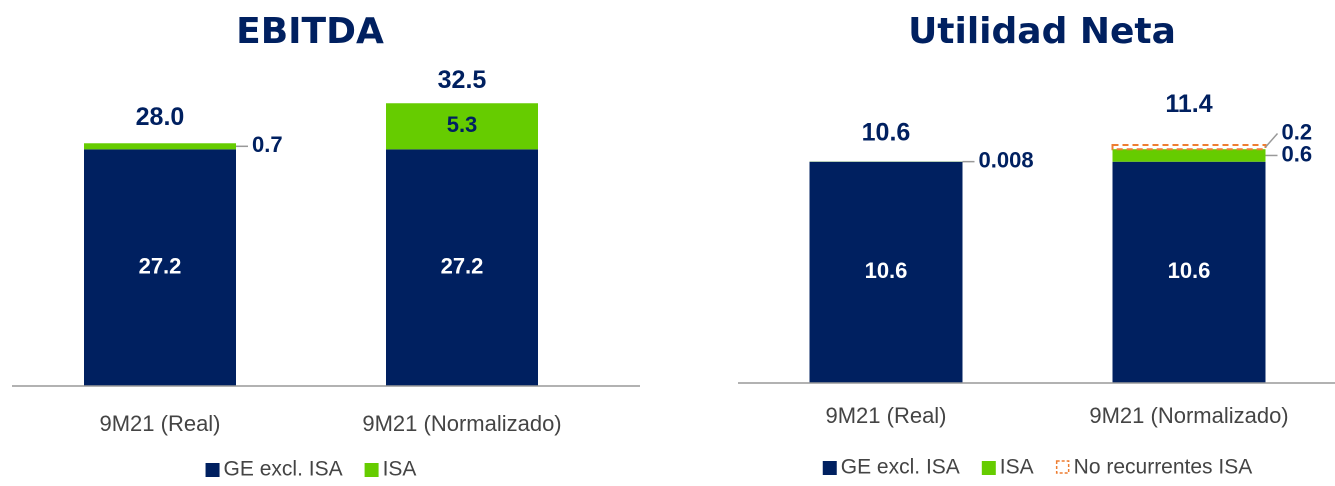  I want to click on total-label: 32.5, so click(462, 80).